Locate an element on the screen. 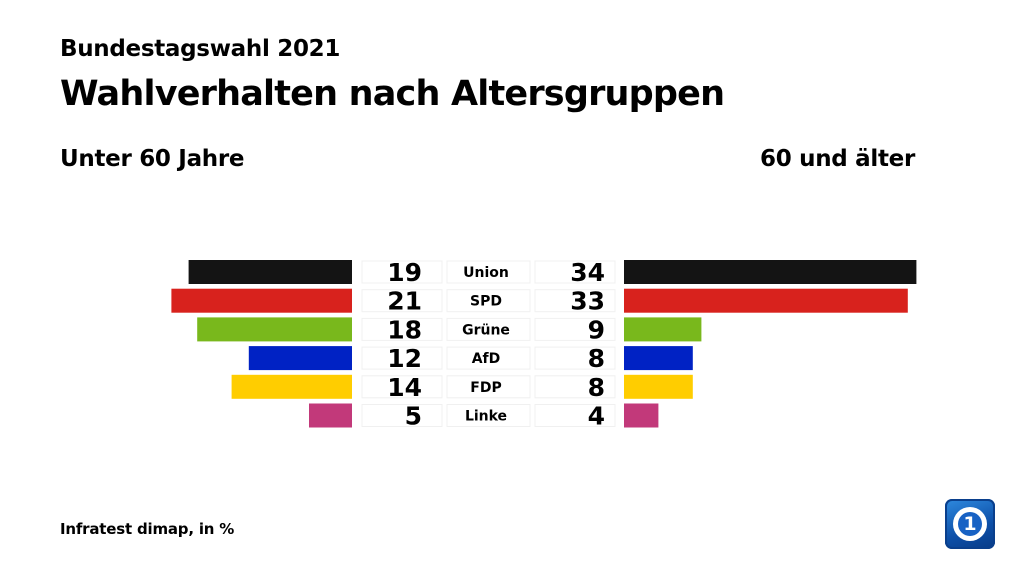 This screenshot has width=1024, height=576. value-left-union: 19 is located at coordinates (404, 272).